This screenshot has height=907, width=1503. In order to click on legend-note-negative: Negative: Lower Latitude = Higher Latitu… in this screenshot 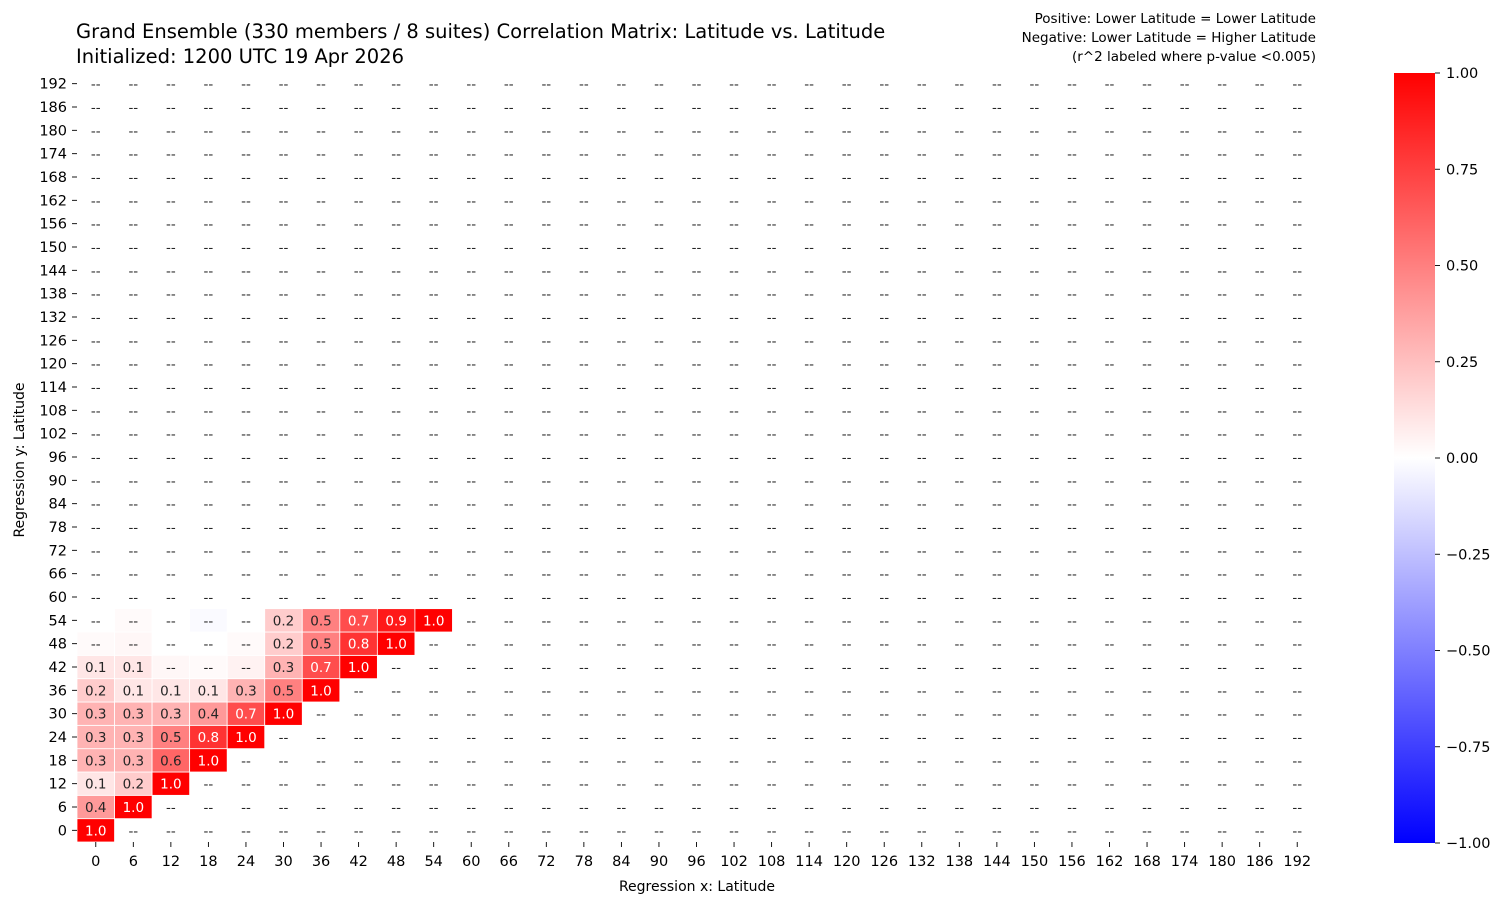, I will do `click(1168, 38)`.